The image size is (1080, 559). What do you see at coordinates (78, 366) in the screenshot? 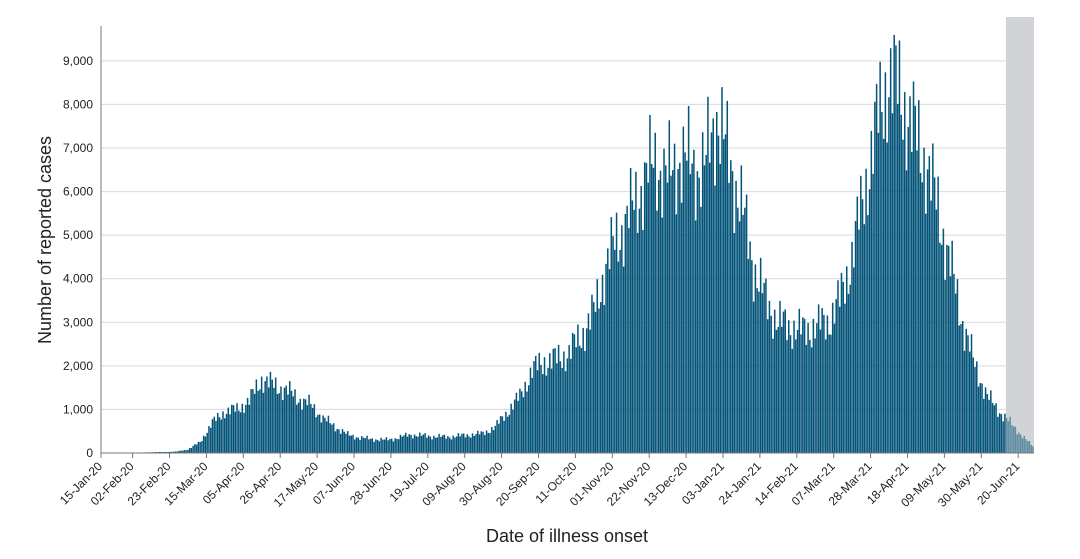
I see `y-tick-label: 2,000` at bounding box center [78, 366].